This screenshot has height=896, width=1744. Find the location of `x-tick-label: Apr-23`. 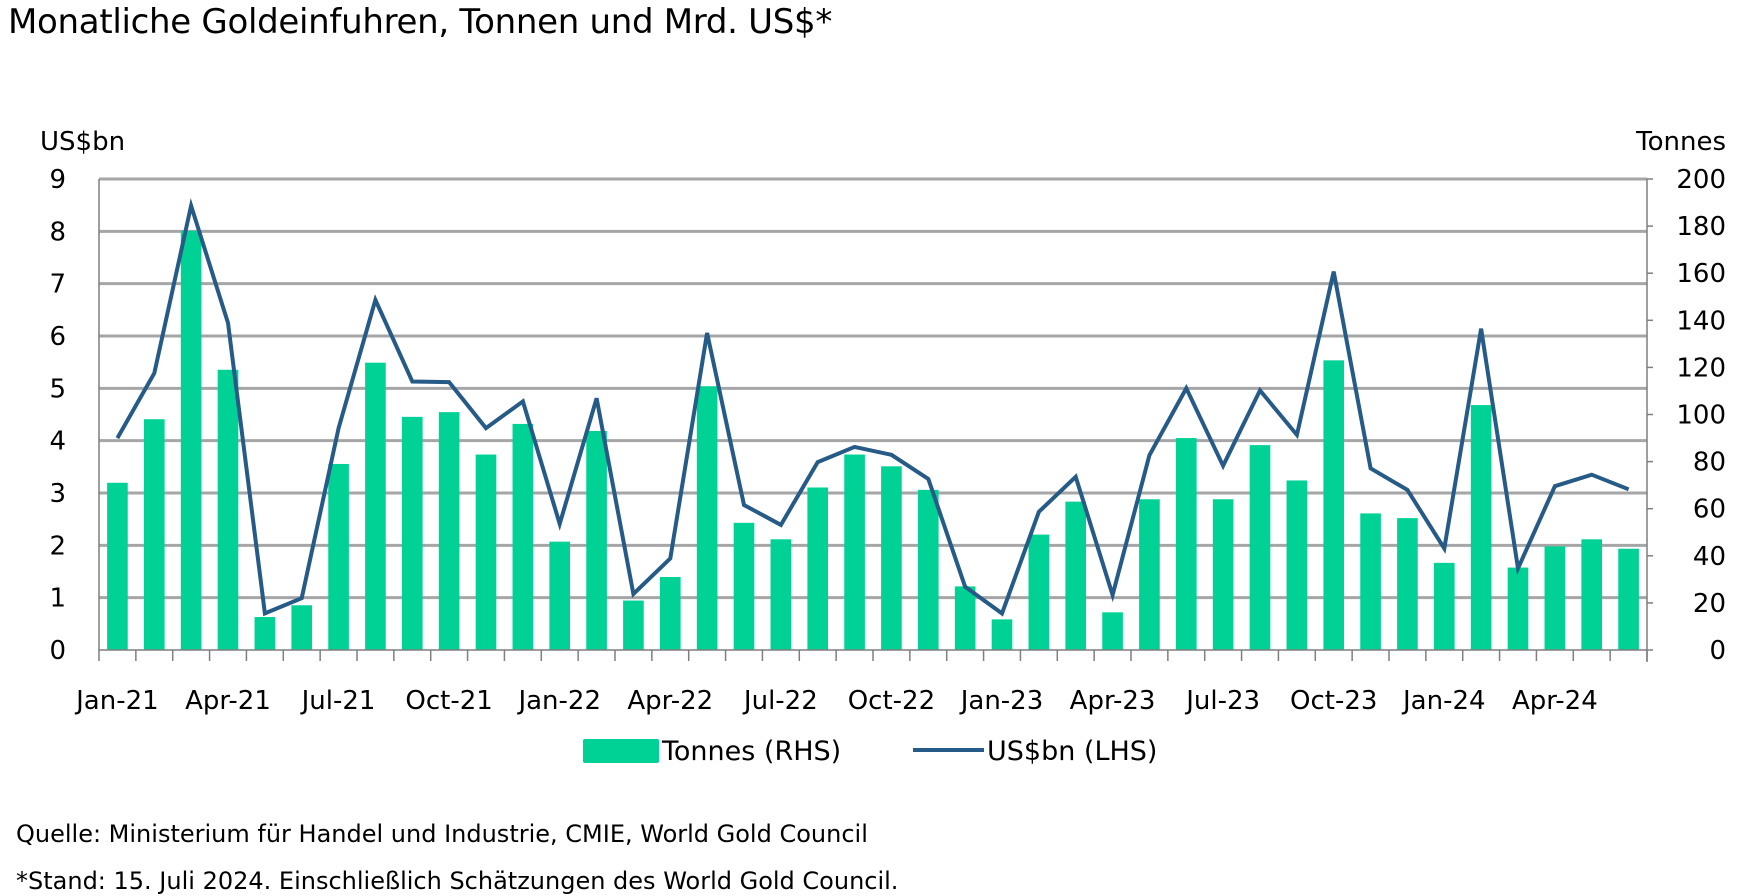

x-tick-label: Apr-23 is located at coordinates (1113, 701).